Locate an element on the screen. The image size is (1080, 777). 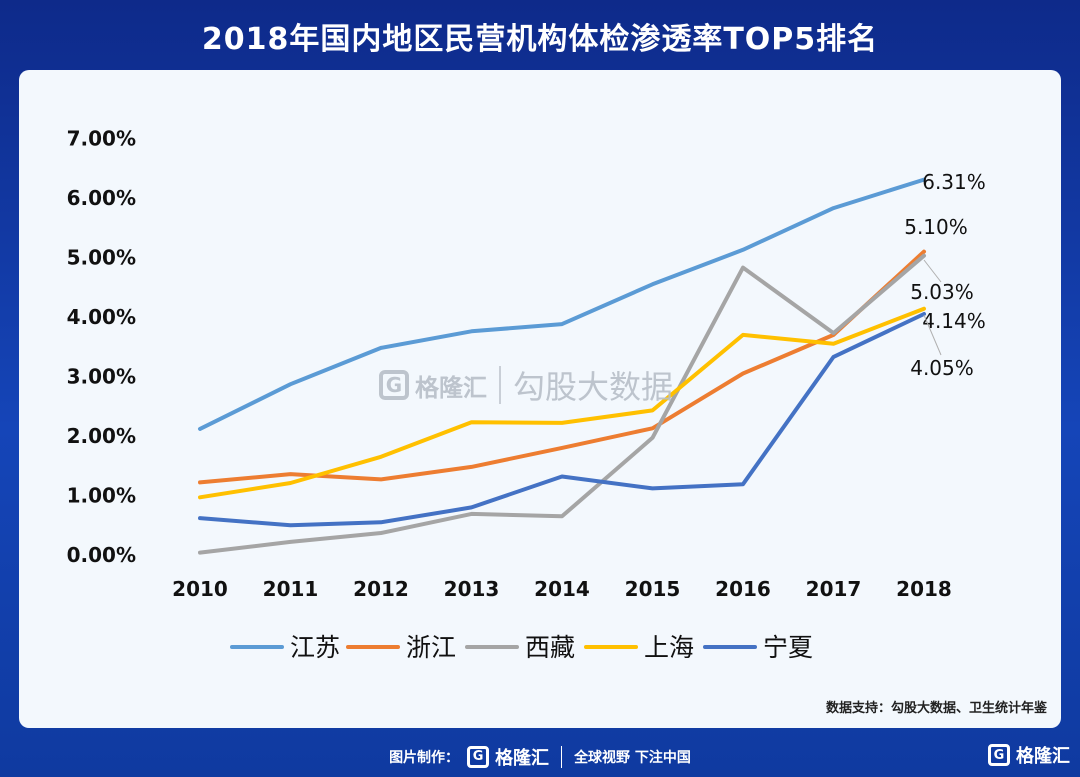
y-tick-label: 6.00% is located at coordinates (101, 198).